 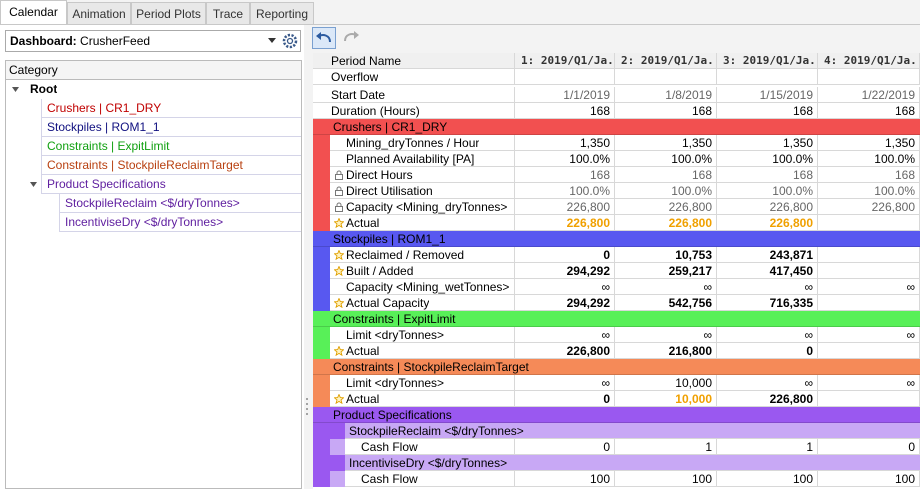 I want to click on tree-item: Constraints | StockpileReclaimTarget, so click(x=171, y=165).